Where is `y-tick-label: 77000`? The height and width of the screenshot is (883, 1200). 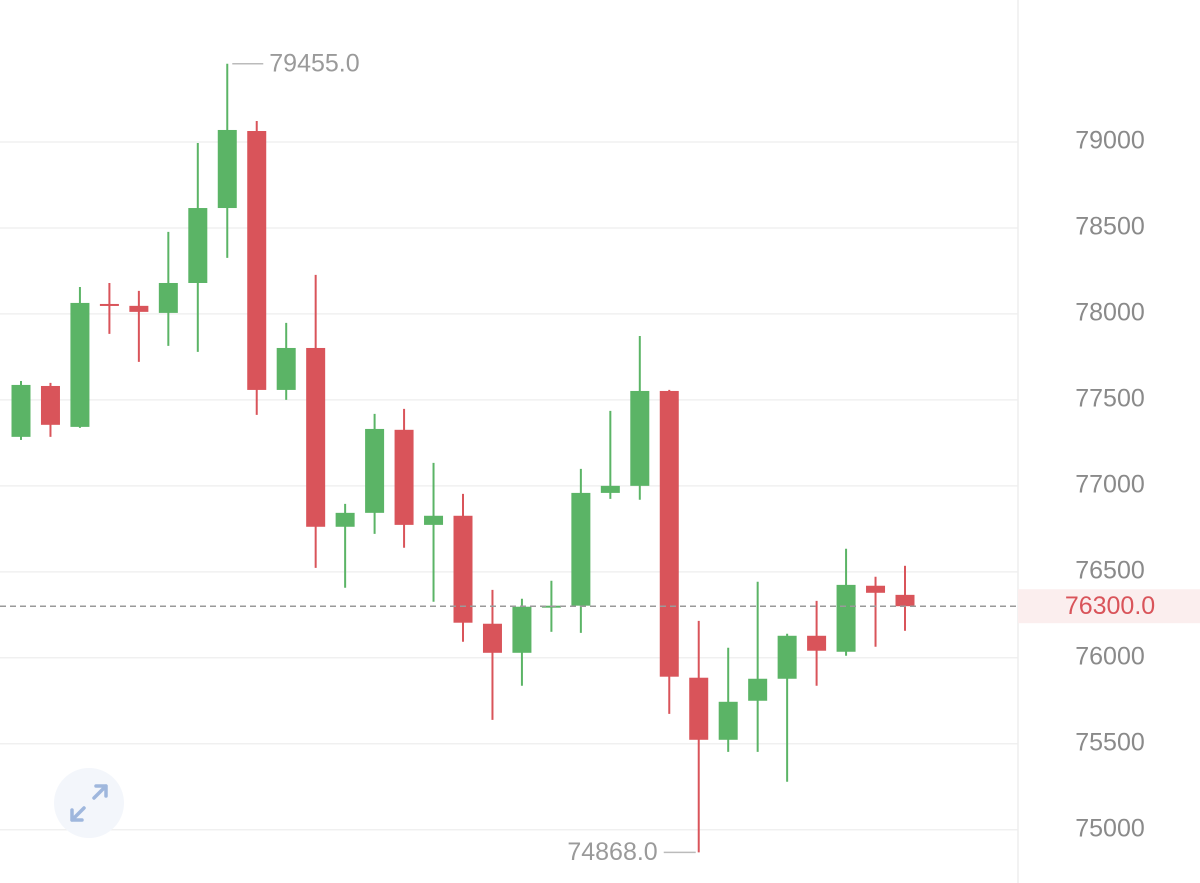
y-tick-label: 77000 is located at coordinates (1110, 484).